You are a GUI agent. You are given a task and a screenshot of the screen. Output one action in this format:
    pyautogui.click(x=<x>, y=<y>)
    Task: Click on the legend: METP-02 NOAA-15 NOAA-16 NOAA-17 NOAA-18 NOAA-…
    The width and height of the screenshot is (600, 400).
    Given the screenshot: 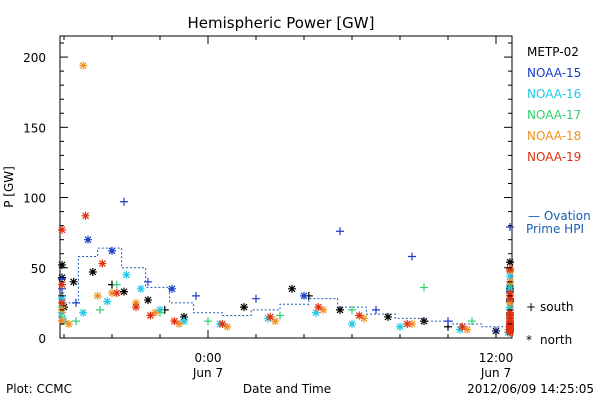 What is the action you would take?
    pyautogui.click(x=554, y=104)
    